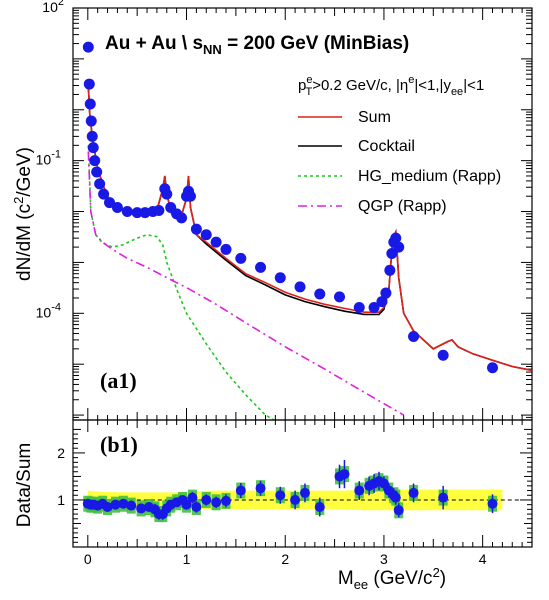 The width and height of the screenshot is (549, 600). Describe the element at coordinates (384, 559) in the screenshot. I see `x-tick-label: 3` at that location.